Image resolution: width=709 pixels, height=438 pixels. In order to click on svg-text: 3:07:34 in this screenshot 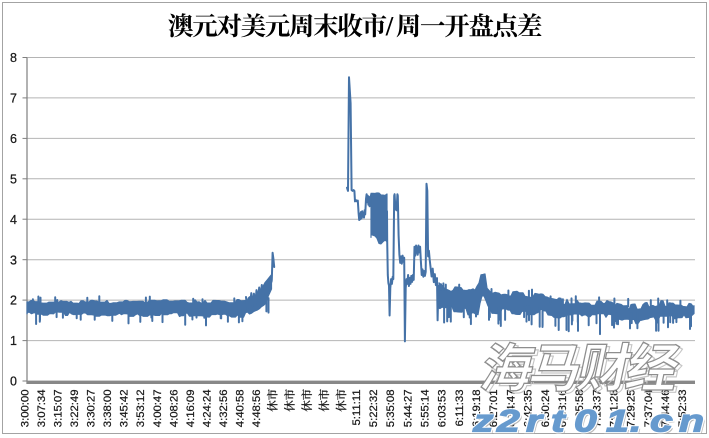, I will do `click(42, 409)`.